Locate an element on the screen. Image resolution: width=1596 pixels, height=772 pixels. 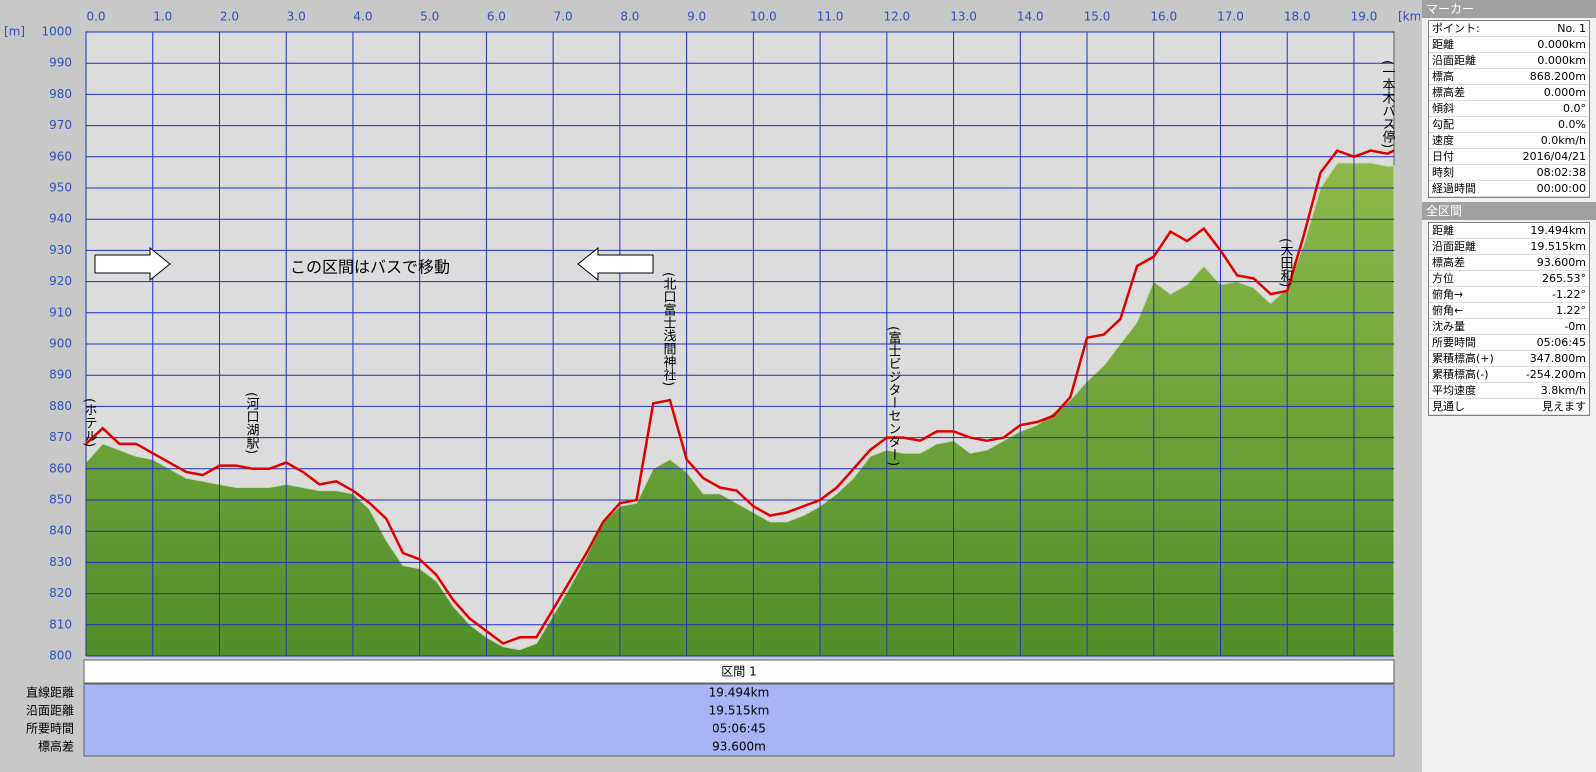
info-key: 経過時間 is located at coordinates (1454, 188).